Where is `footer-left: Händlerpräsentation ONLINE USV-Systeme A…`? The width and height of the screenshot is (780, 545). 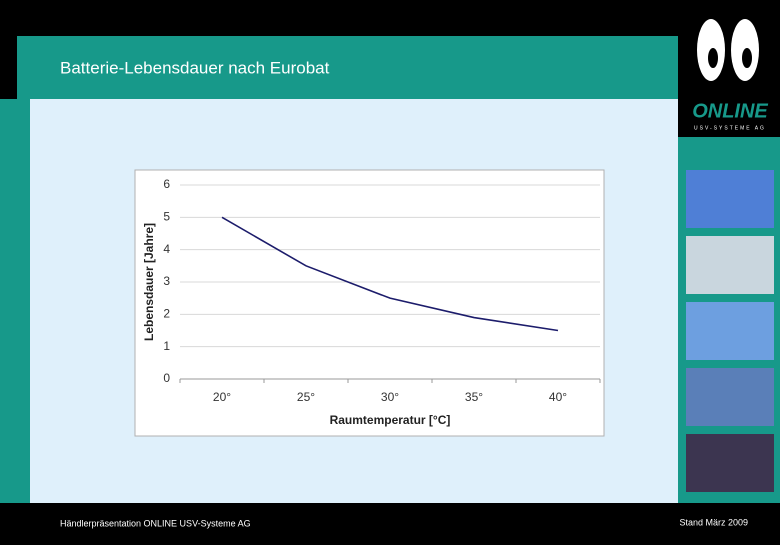
footer-left: Händlerpräsentation ONLINE USV-Systeme A… is located at coordinates (155, 523).